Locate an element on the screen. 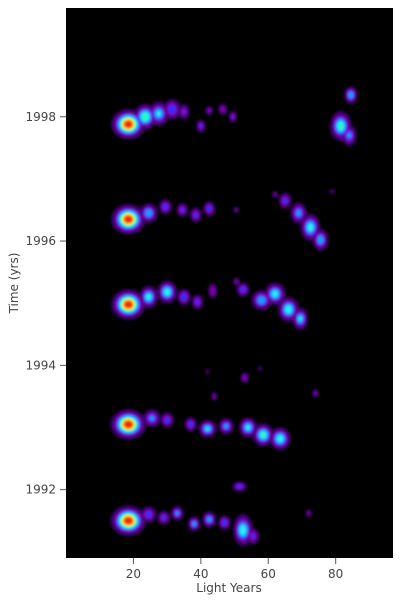  epoch-1993.1 is located at coordinates (214, 408).